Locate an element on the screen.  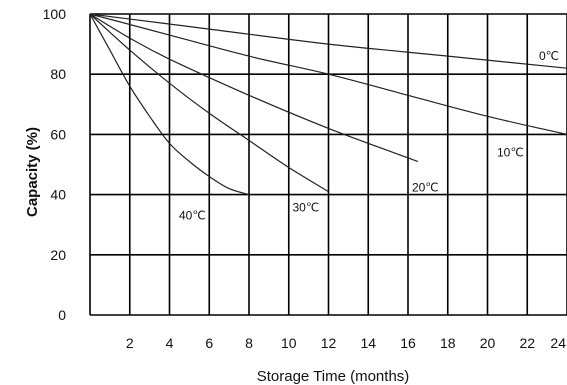
x-tick-label: 22 is located at coordinates (527, 343).